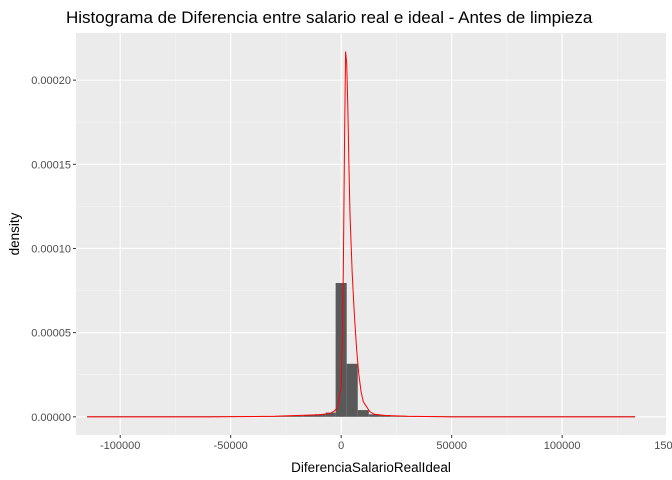 This screenshot has width=672, height=480. I want to click on y-tick-label: 0.00020, so click(51, 81).